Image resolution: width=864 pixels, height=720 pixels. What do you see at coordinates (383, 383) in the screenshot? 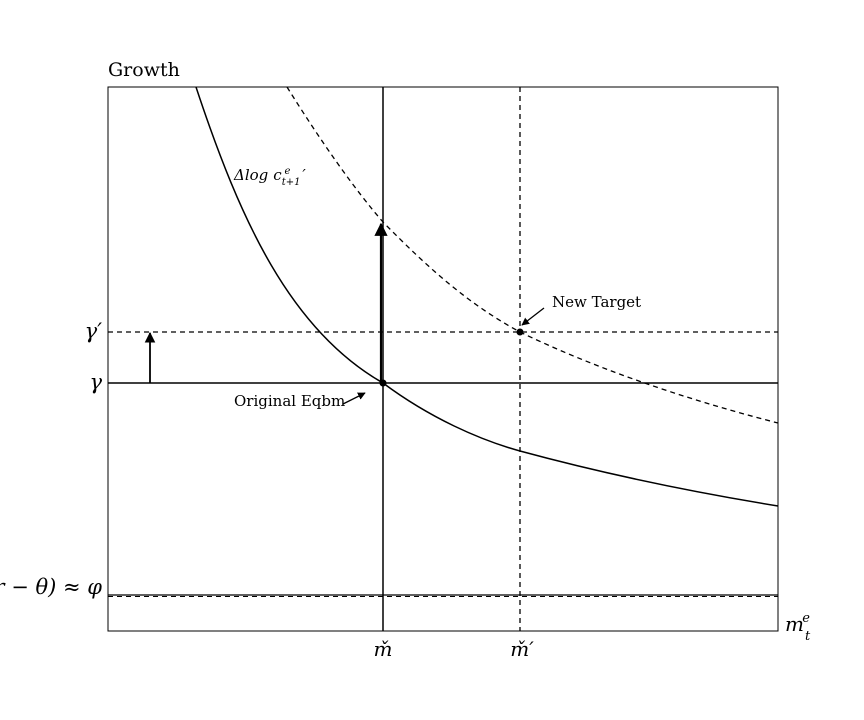
I see `original-equilibrium-point` at bounding box center [383, 383].